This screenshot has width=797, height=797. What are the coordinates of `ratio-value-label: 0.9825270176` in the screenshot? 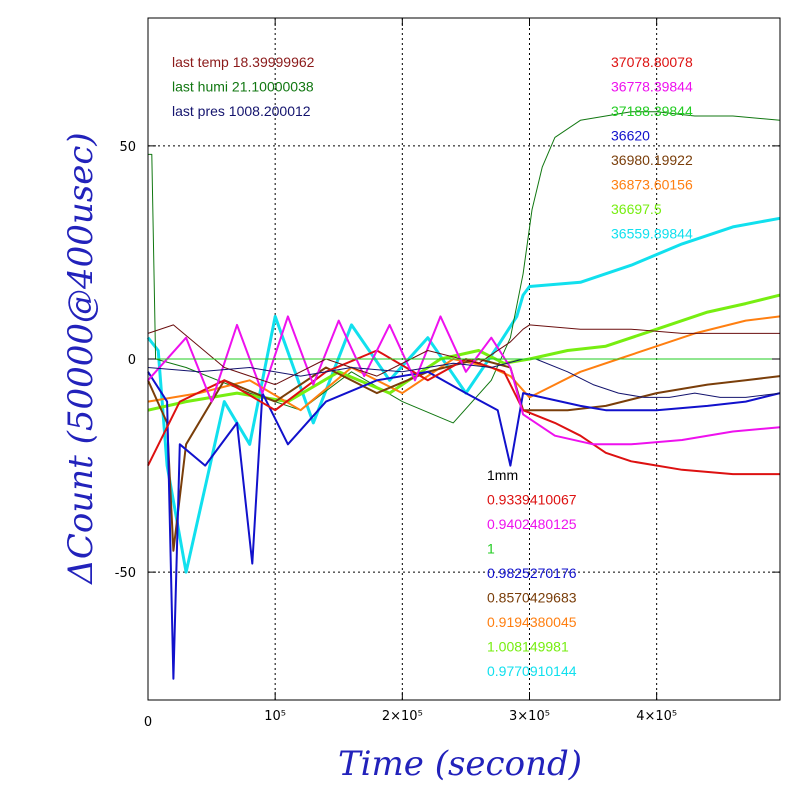 It's located at (532, 573).